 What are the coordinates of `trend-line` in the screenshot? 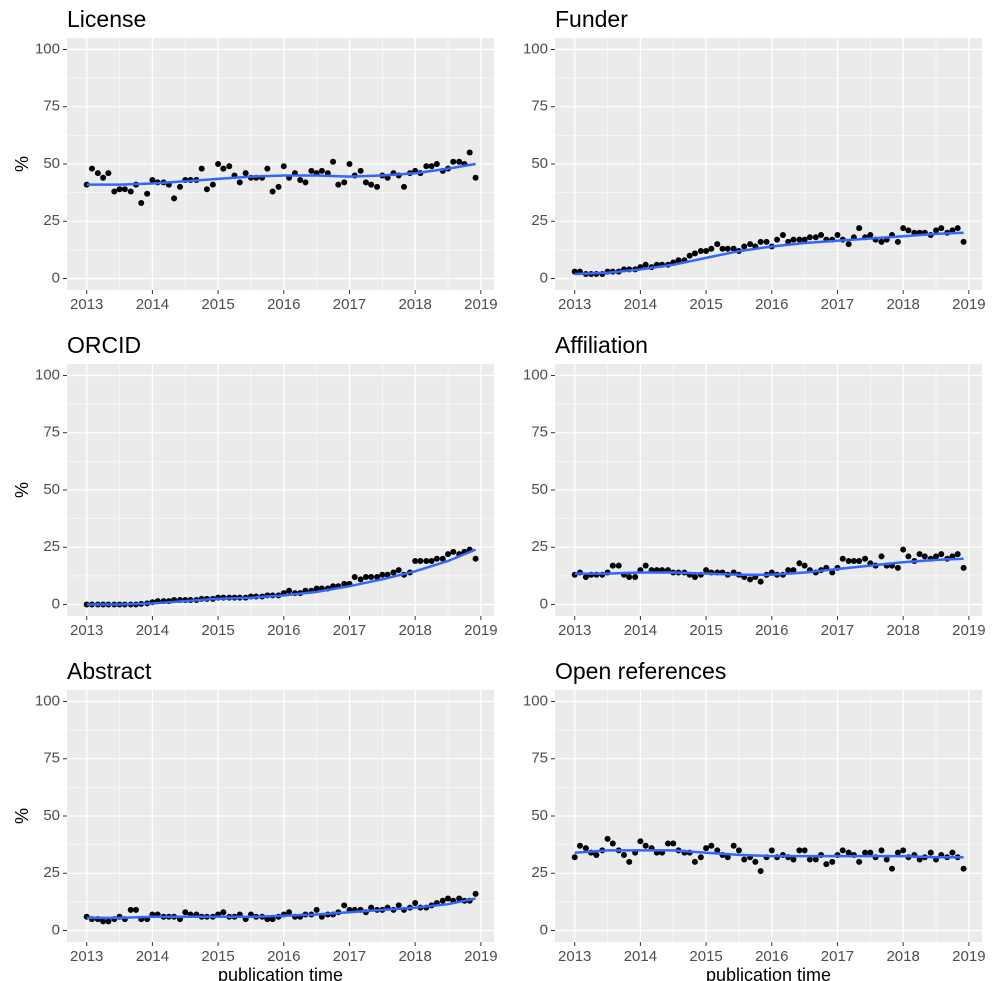 It's located at (769, 567).